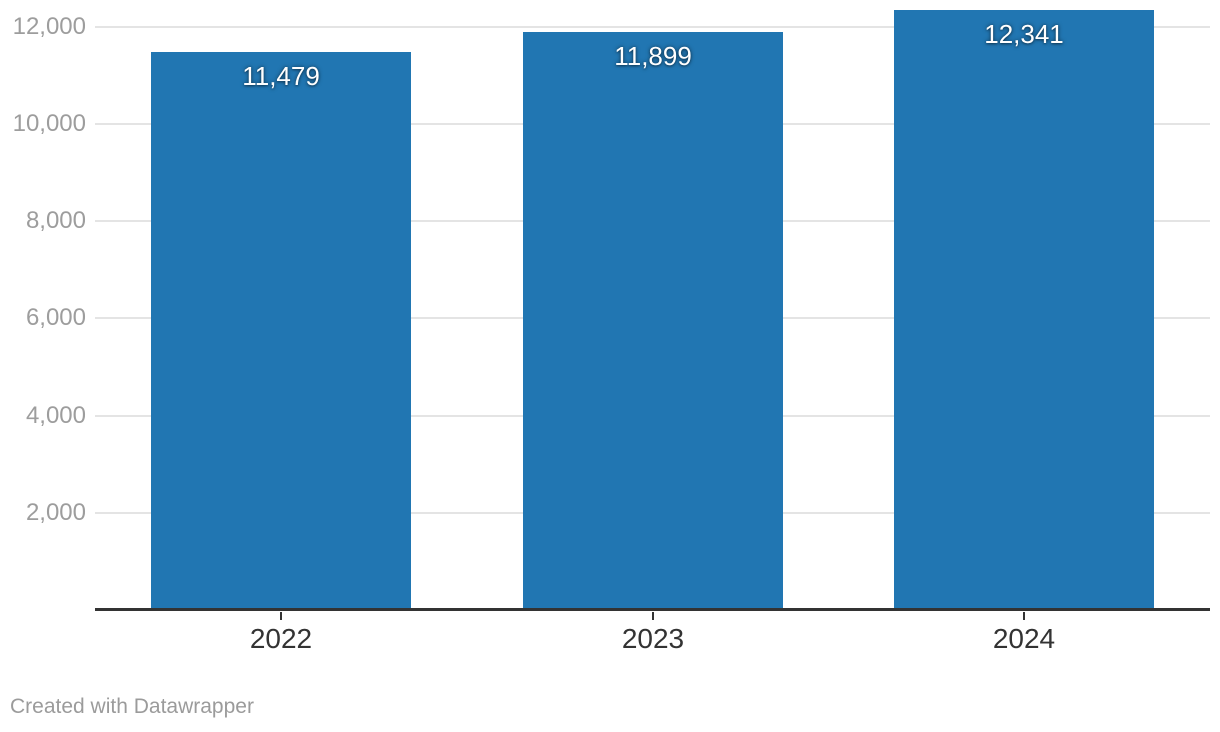  What do you see at coordinates (132, 706) in the screenshot?
I see `datawrapper-credit-link: Created with Datawrapper` at bounding box center [132, 706].